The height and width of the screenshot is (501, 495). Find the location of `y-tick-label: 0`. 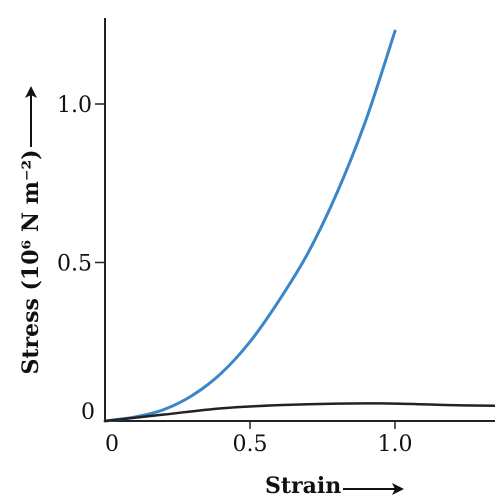

y-tick-label: 0 is located at coordinates (88, 412).